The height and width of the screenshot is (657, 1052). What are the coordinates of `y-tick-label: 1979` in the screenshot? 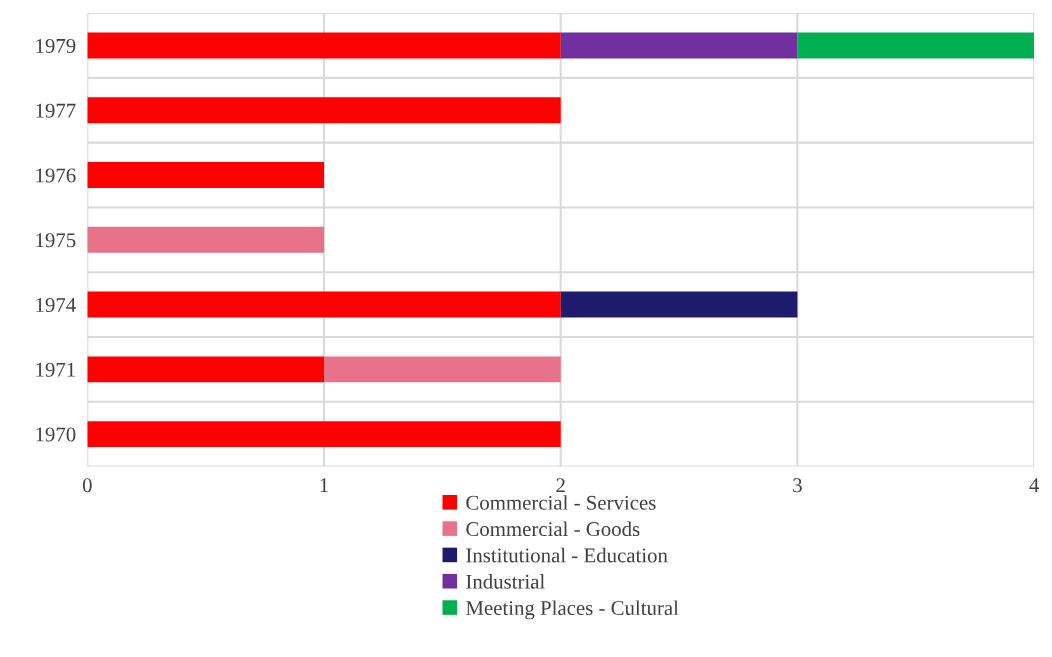 It's located at (56, 45).